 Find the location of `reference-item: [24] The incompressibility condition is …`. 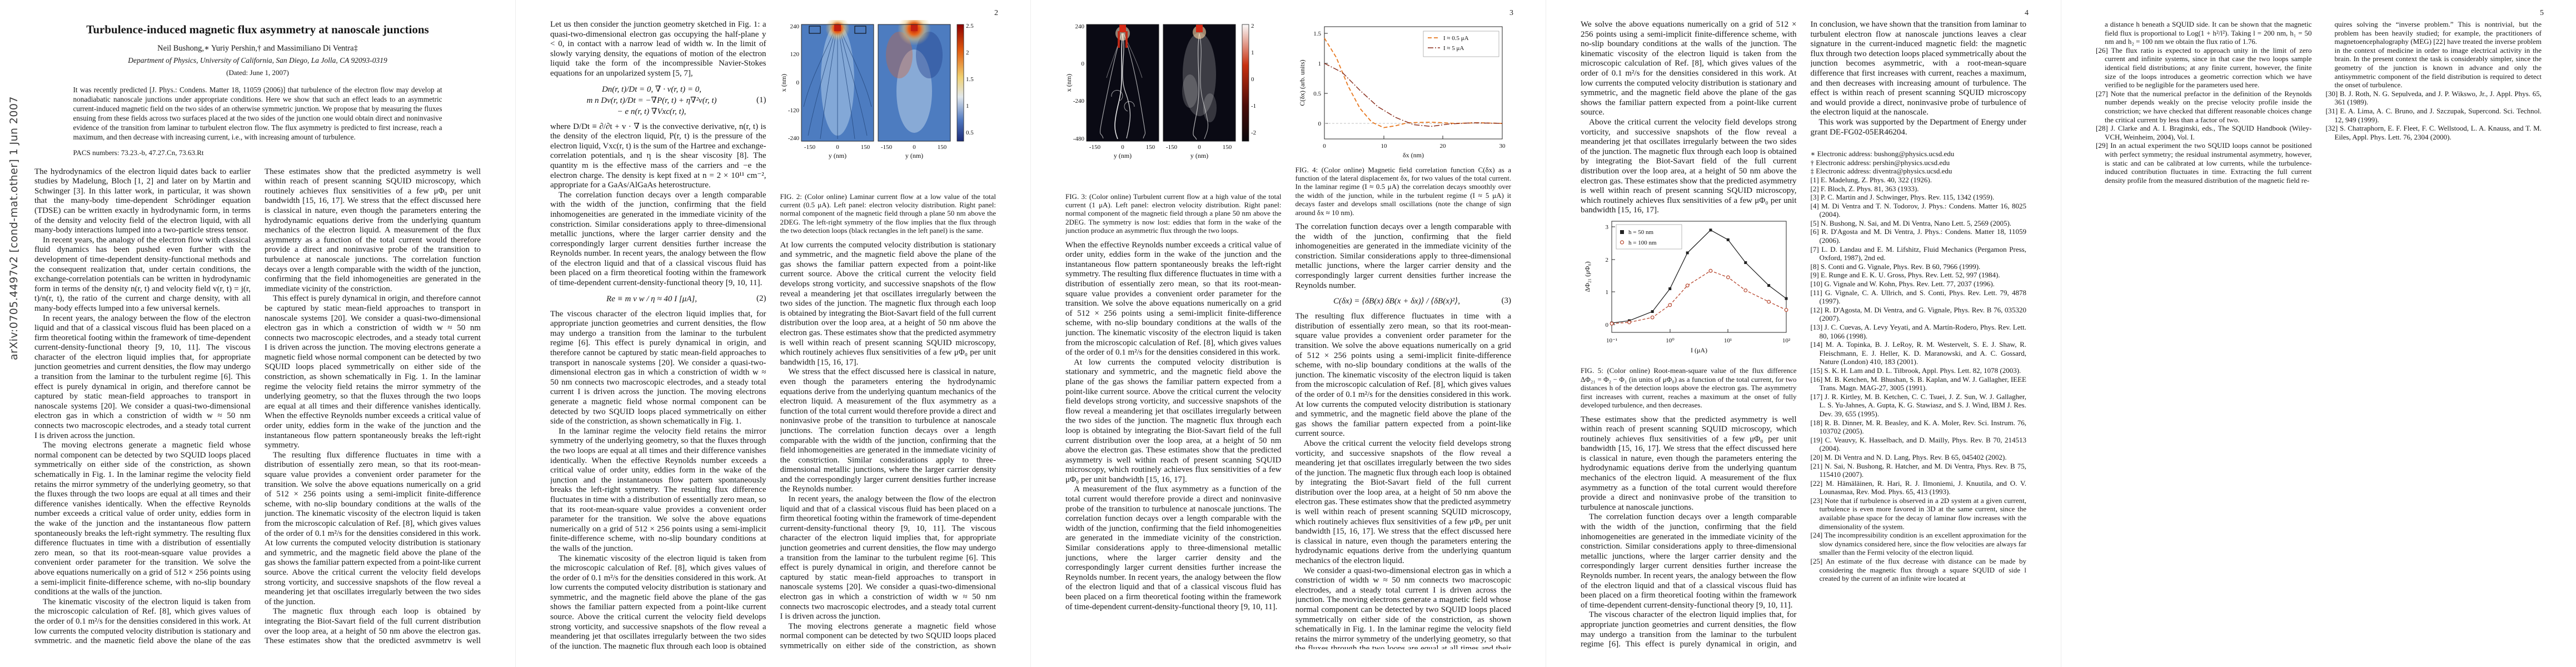

reference-item: [24] The incompressibility condition is … is located at coordinates (1918, 544).